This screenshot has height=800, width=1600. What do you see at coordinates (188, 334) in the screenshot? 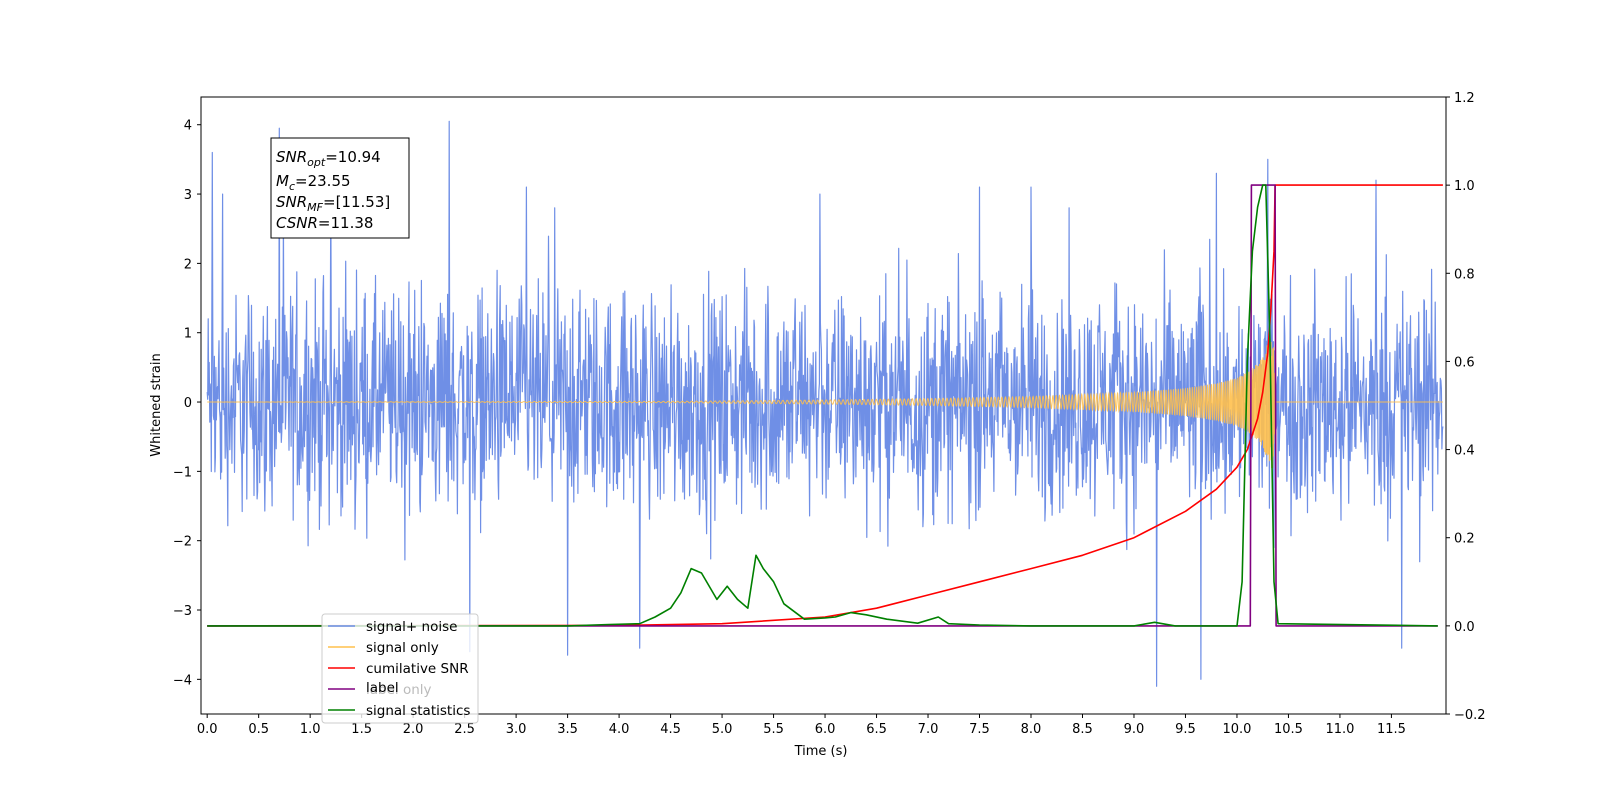
I see `y-tick-label-left: 1` at bounding box center [188, 334].